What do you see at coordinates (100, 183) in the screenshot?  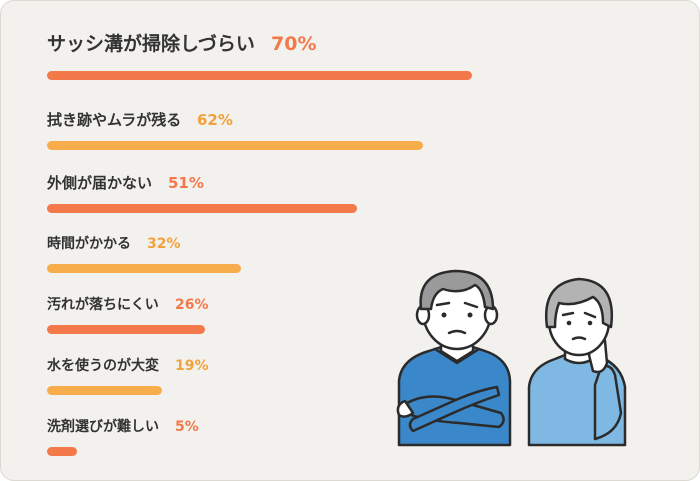 I see `bar-label: 外側が届かない` at bounding box center [100, 183].